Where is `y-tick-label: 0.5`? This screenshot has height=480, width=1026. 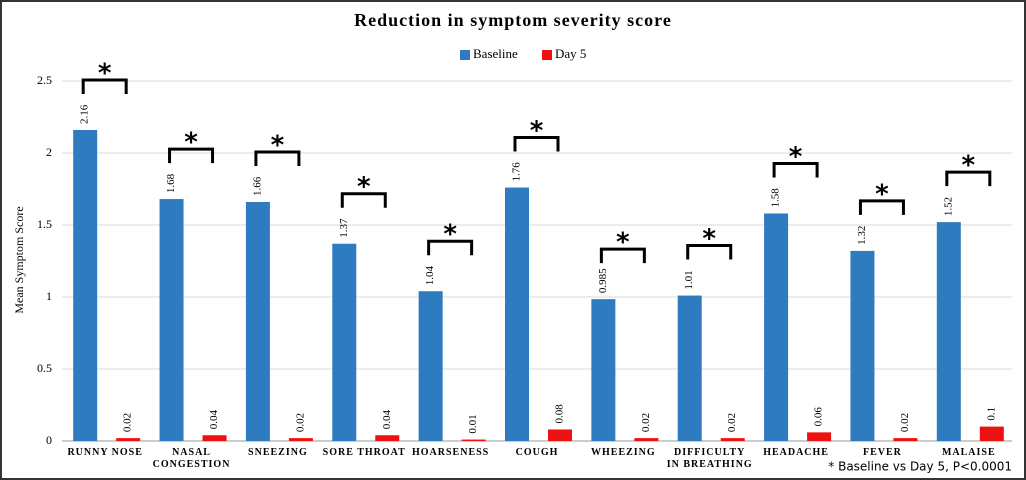 y-tick-label: 0.5 is located at coordinates (44, 368).